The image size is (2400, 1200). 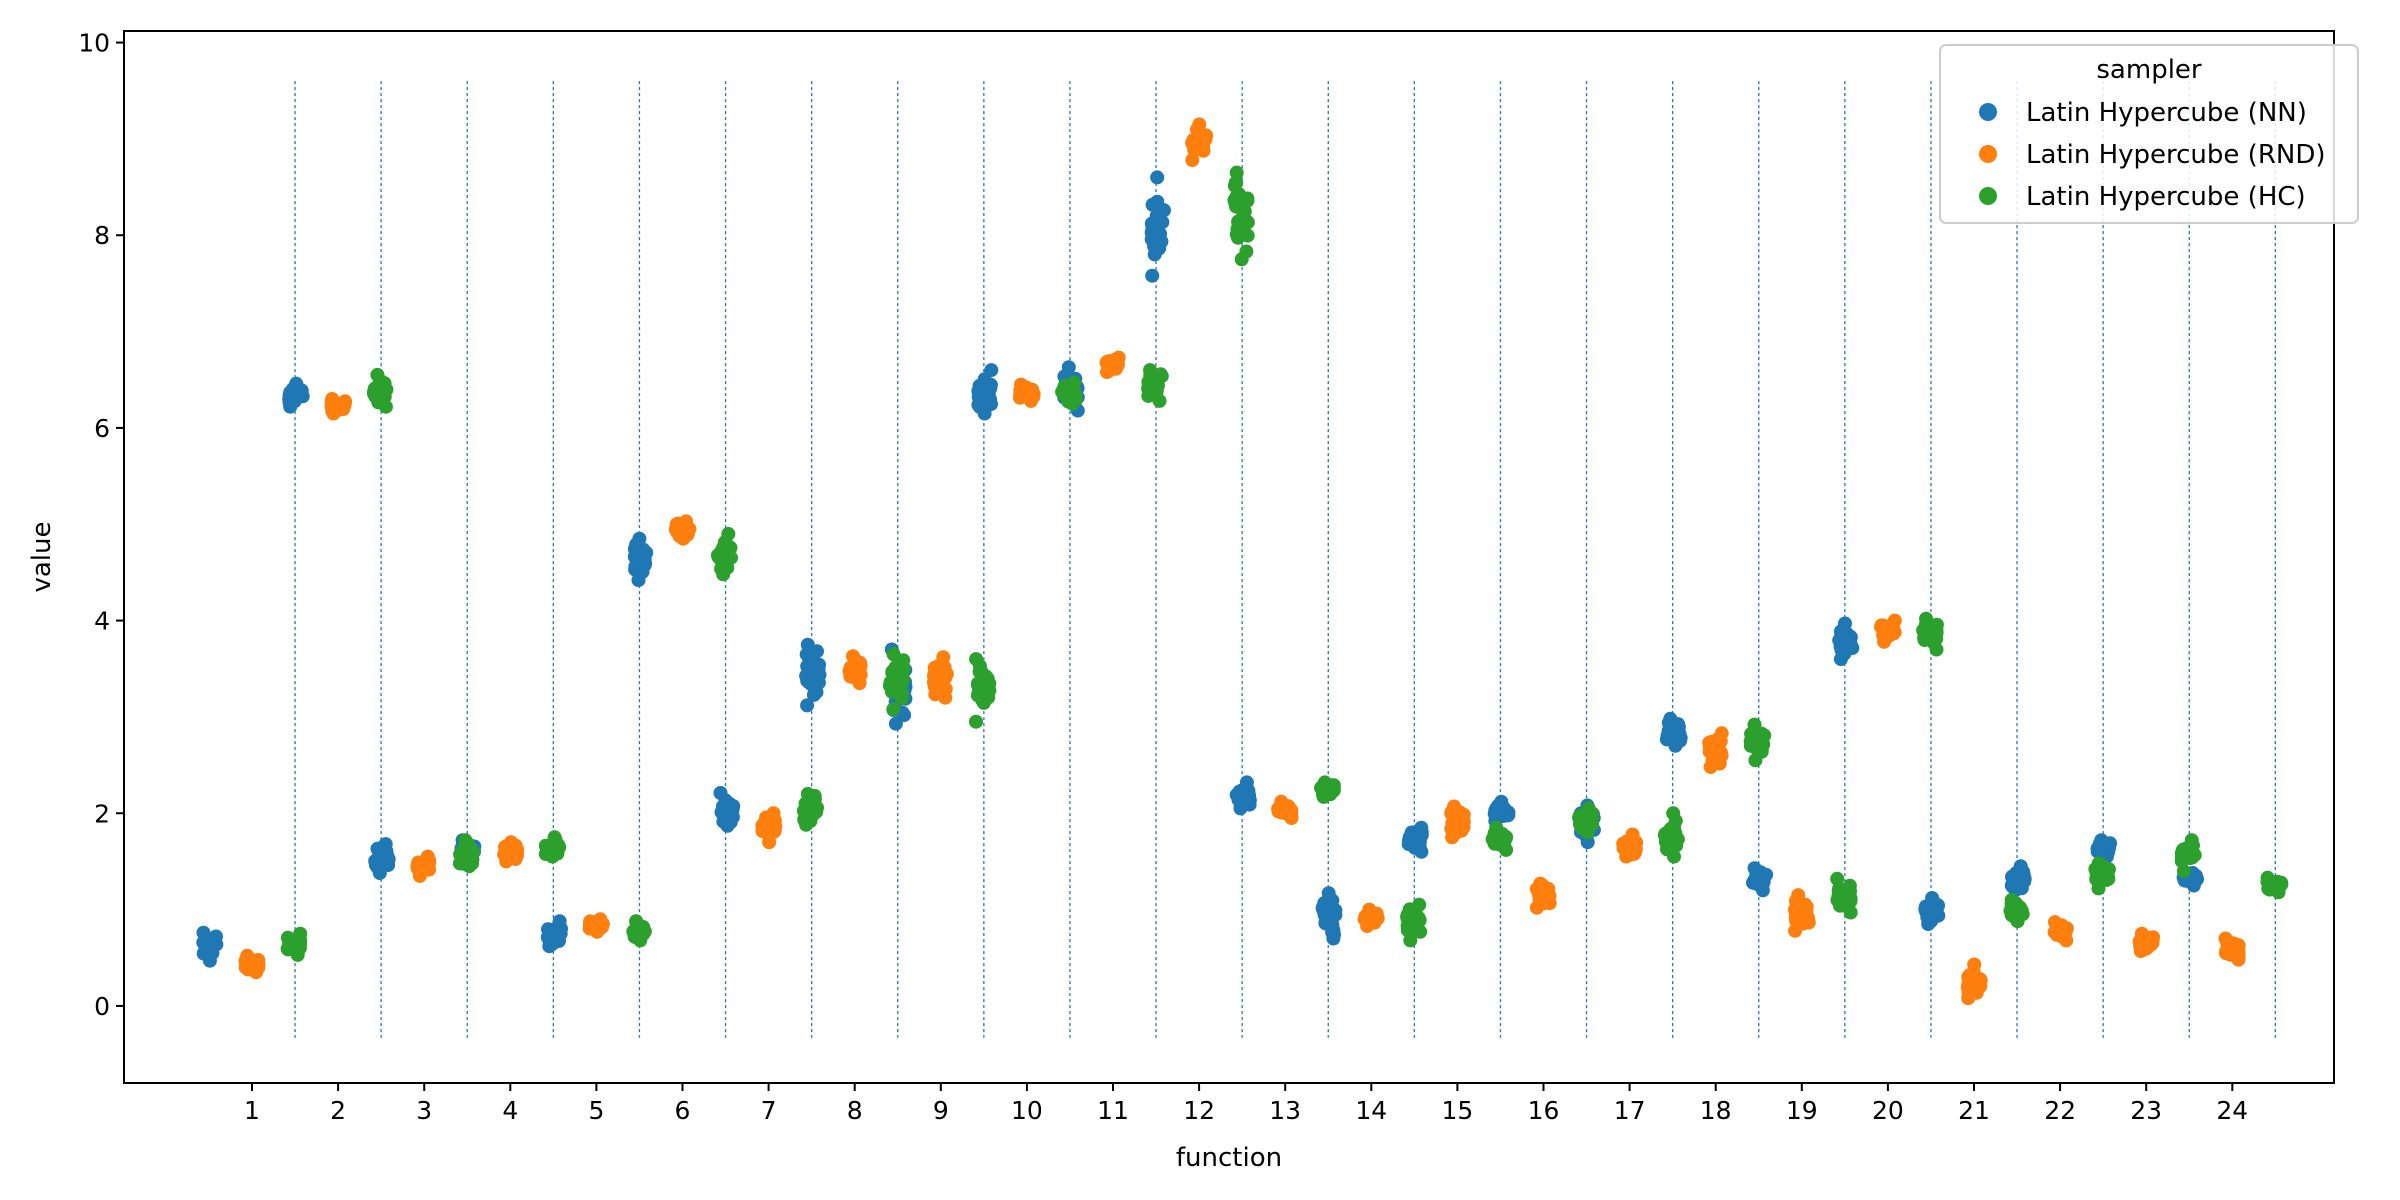 What do you see at coordinates (2176, 155) in the screenshot?
I see `legend-label: Latin Hypercube (RND)` at bounding box center [2176, 155].